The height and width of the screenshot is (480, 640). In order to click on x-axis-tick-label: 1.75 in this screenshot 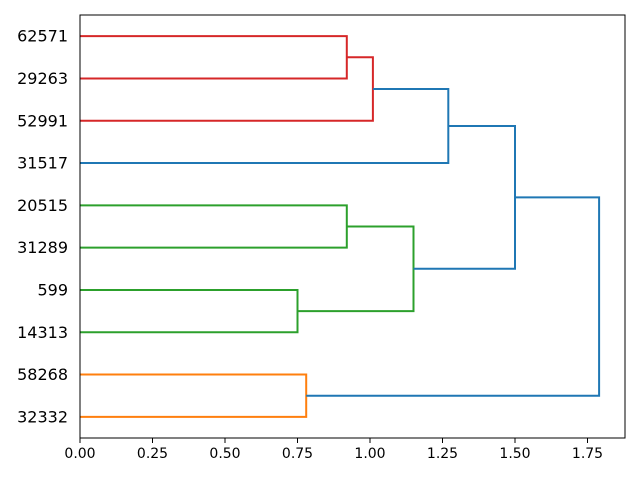, I will do `click(587, 454)`.